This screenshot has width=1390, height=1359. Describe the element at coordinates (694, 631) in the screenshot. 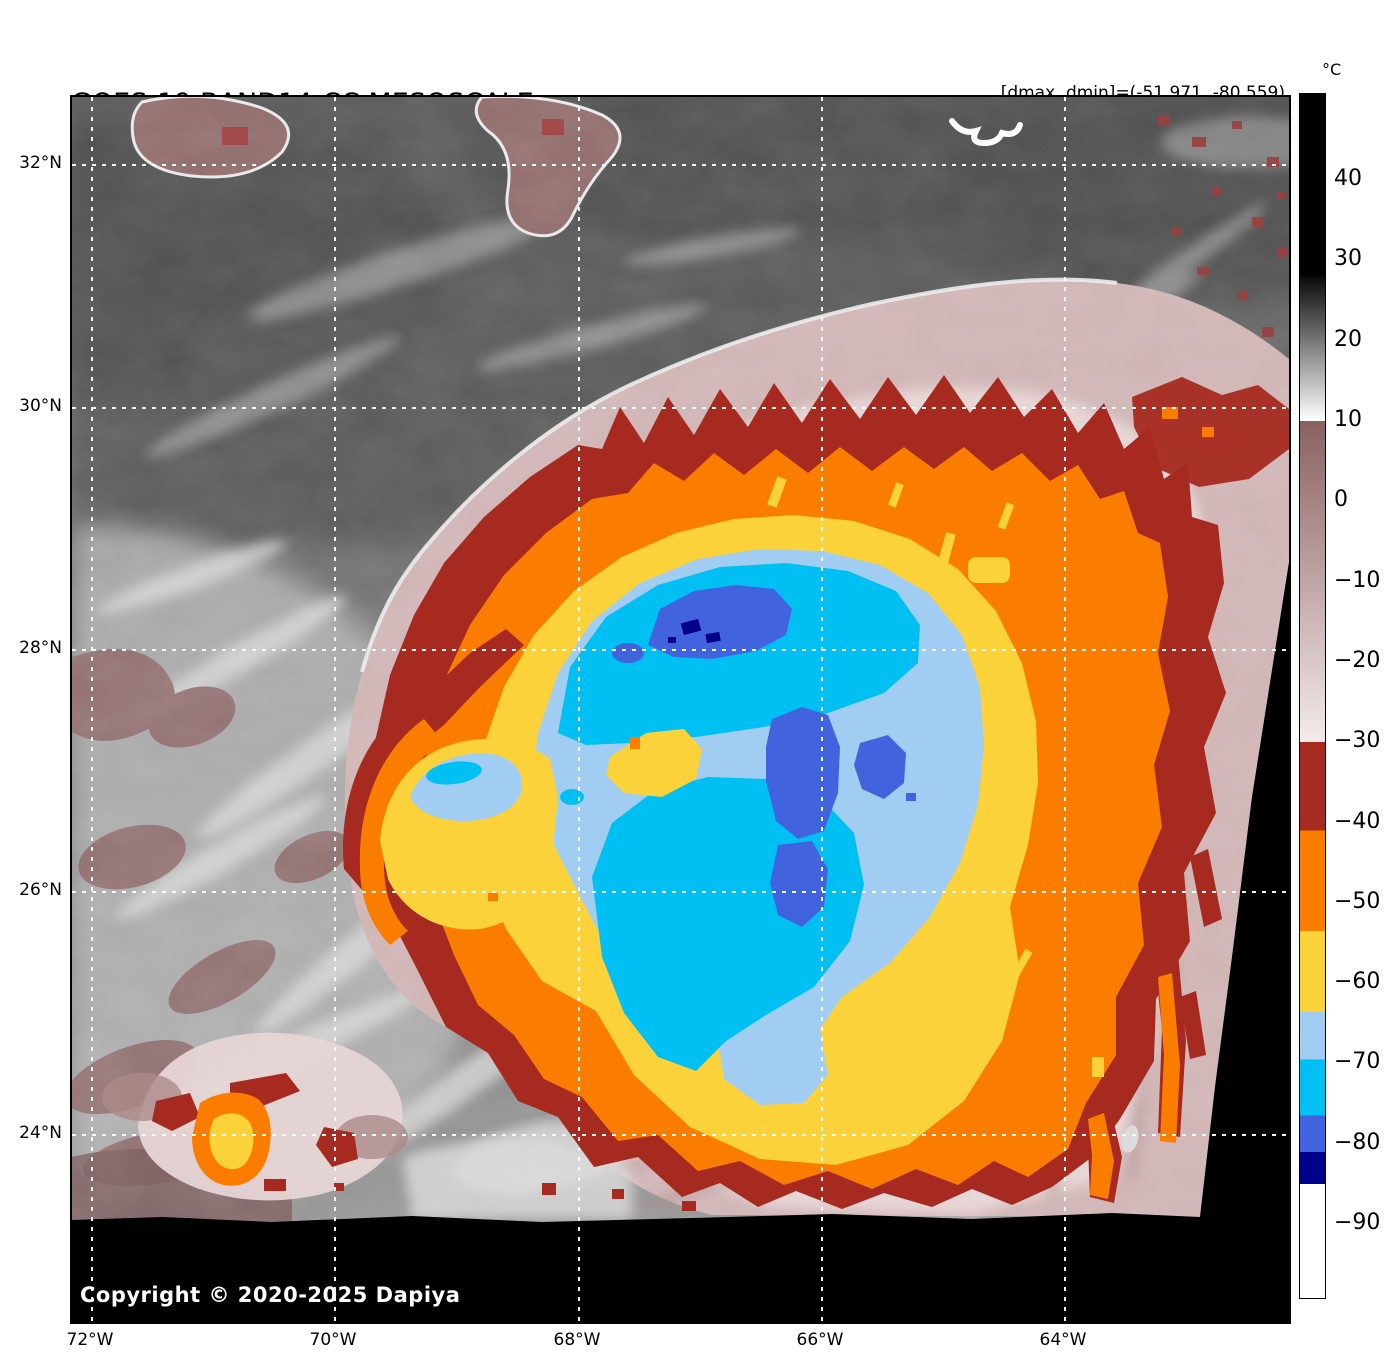

I see `overshooting-tops-navy` at that location.